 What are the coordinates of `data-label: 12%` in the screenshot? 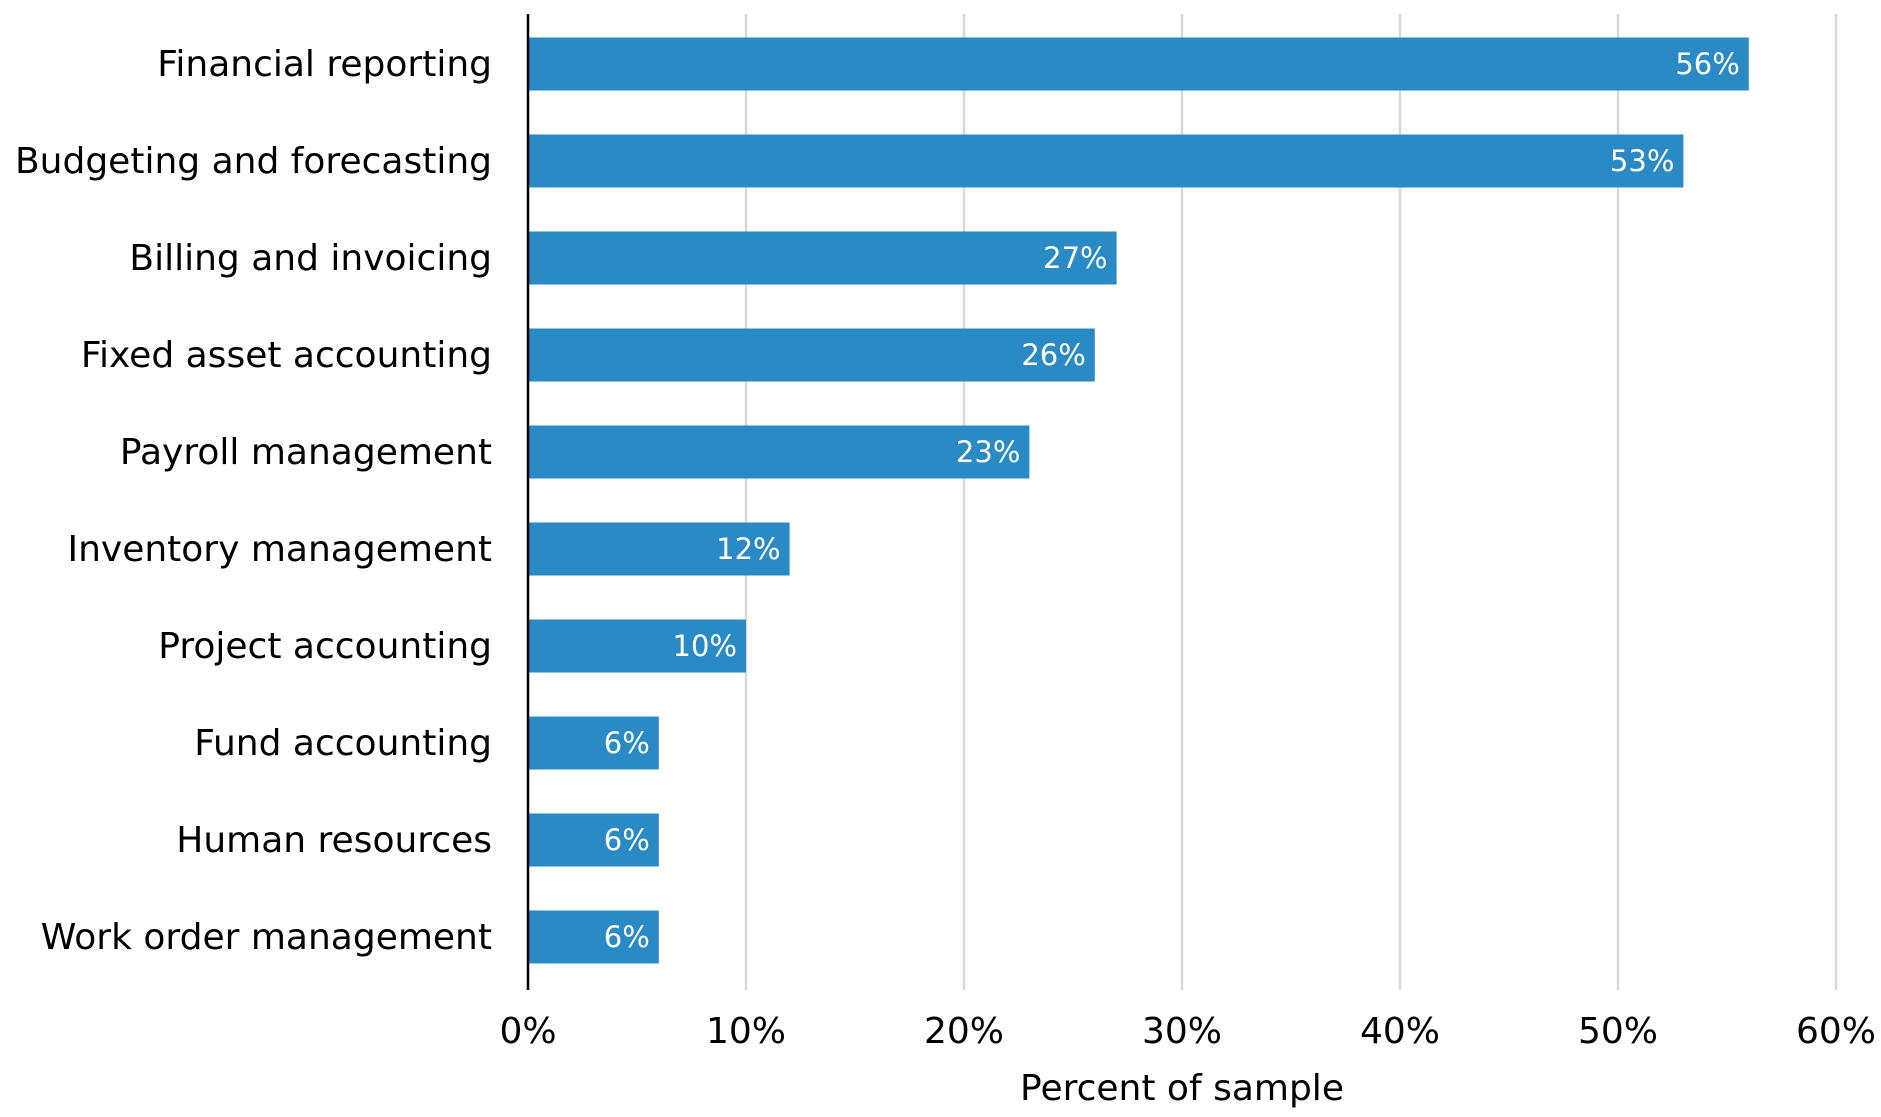 It's located at (748, 549).